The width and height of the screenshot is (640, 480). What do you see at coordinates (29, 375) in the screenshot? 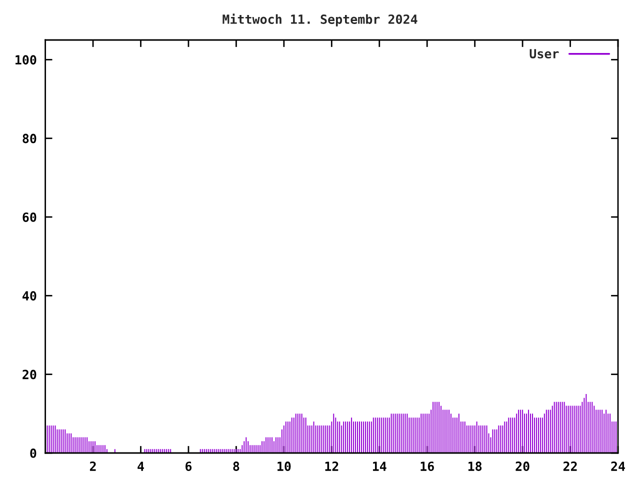
I see `y-tick-label: 20` at bounding box center [29, 375].